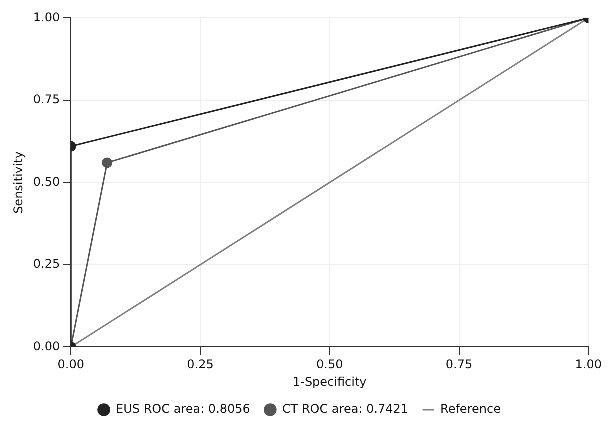 This screenshot has width=613, height=434. Describe the element at coordinates (18, 182) in the screenshot. I see `y-axis-title: Sensitivity` at that location.